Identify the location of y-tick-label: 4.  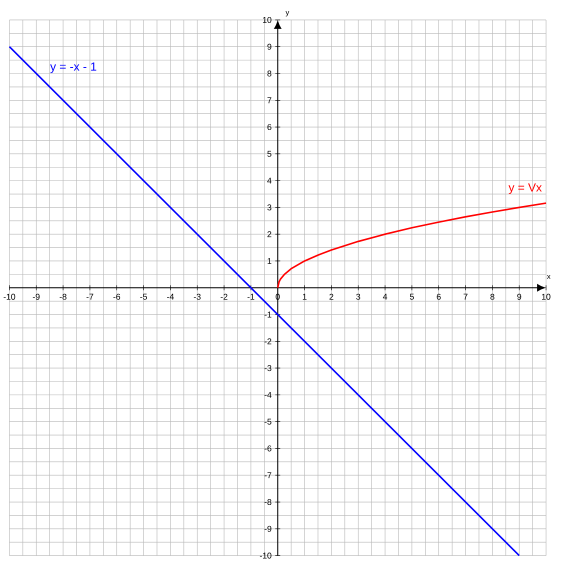
(269, 181).